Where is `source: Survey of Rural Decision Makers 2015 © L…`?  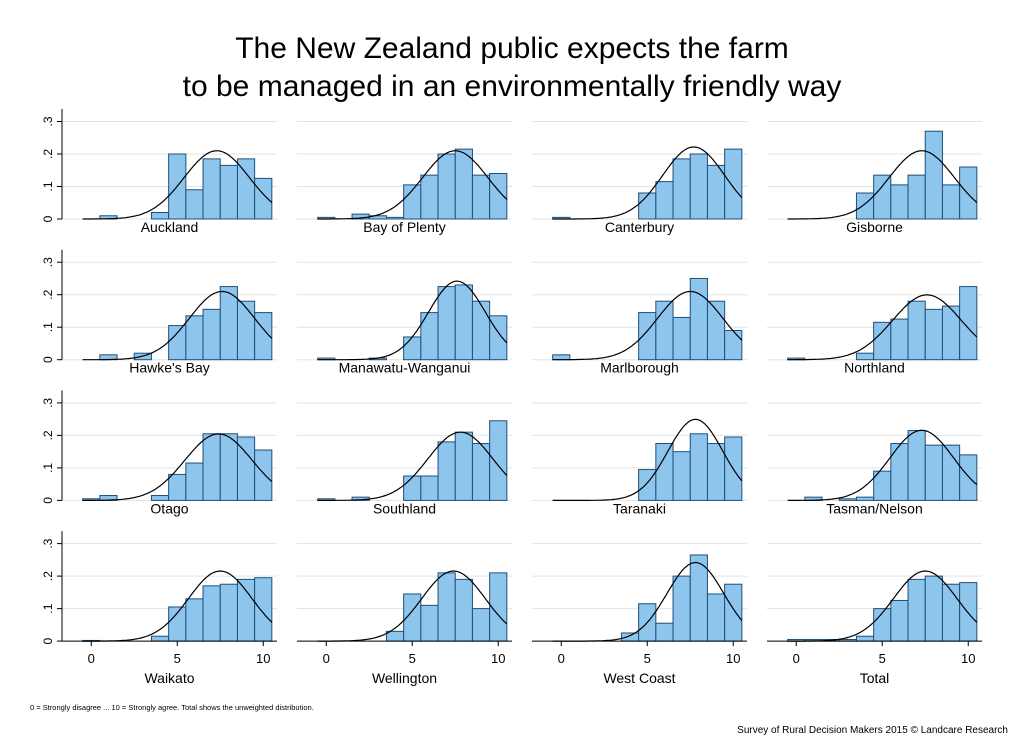 source: Survey of Rural Decision Makers 2015 © L… is located at coordinates (872, 730).